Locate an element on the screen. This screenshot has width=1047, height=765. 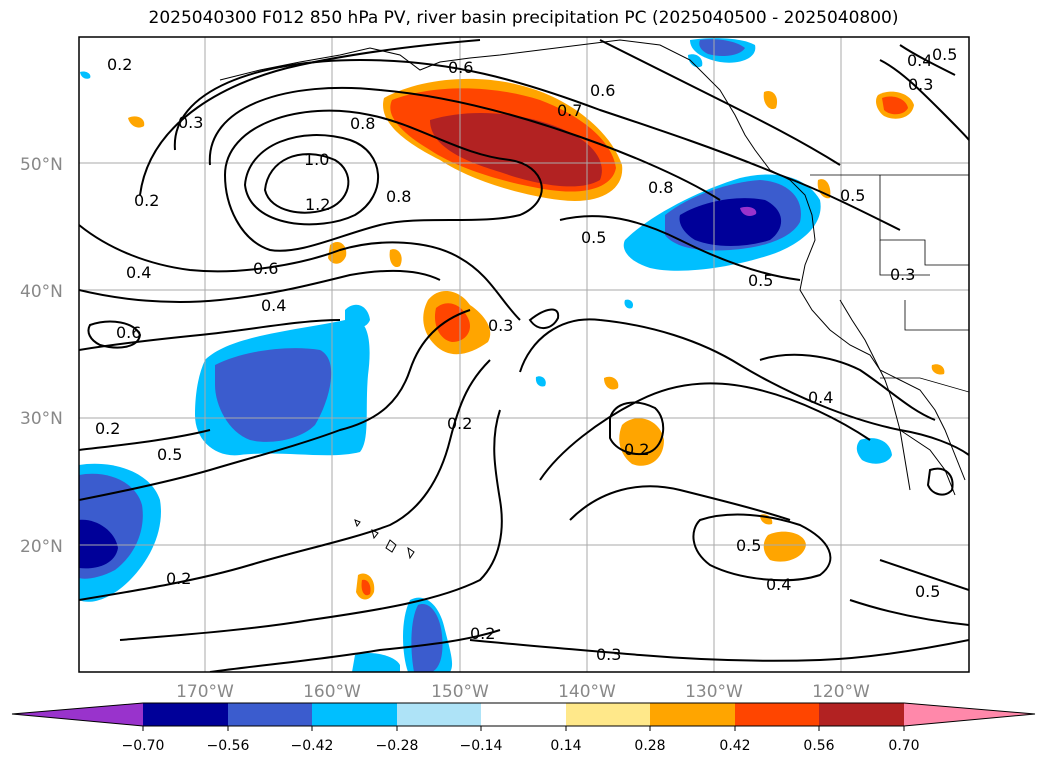
lon-label-150w: 150°W is located at coordinates (460, 692).